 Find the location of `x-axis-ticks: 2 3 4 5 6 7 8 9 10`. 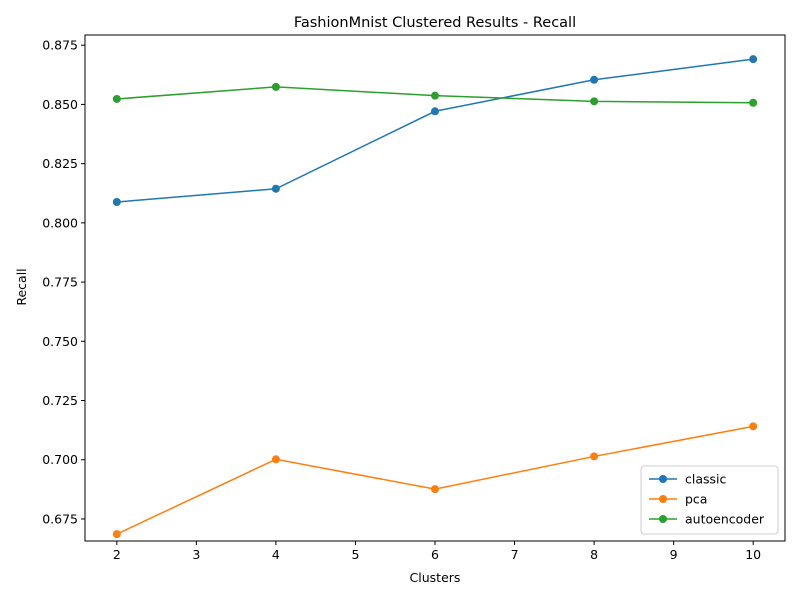

x-axis-ticks: 2 3 4 5 6 7 8 9 10 is located at coordinates (437, 551).